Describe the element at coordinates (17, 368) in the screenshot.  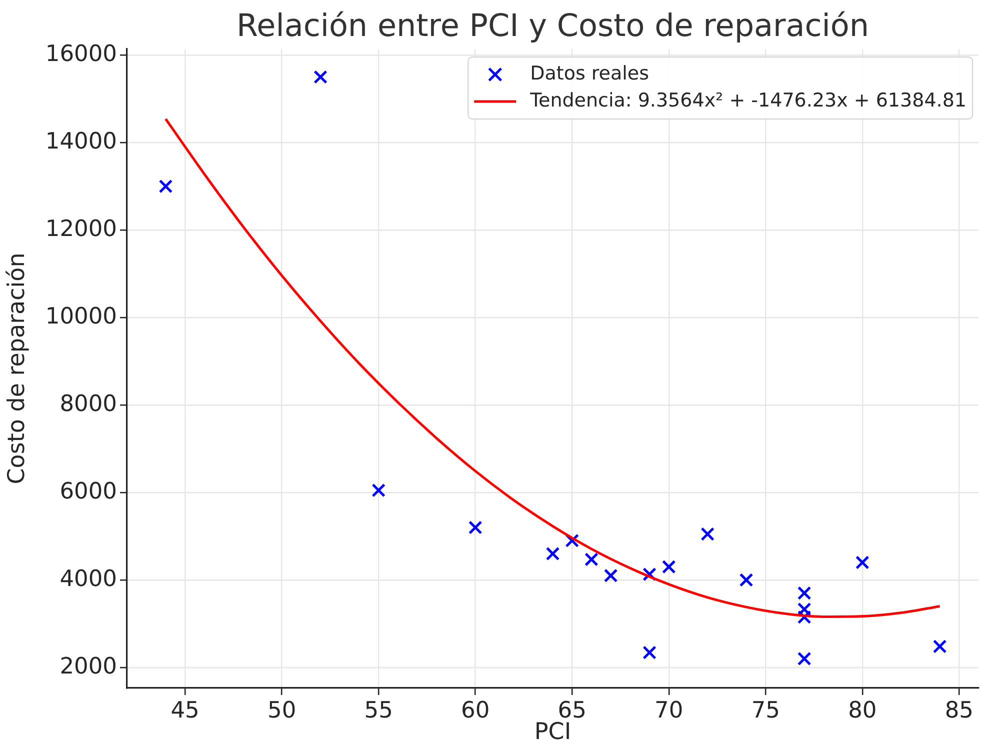
I see `y-axis-title: Costo de reparación` at that location.